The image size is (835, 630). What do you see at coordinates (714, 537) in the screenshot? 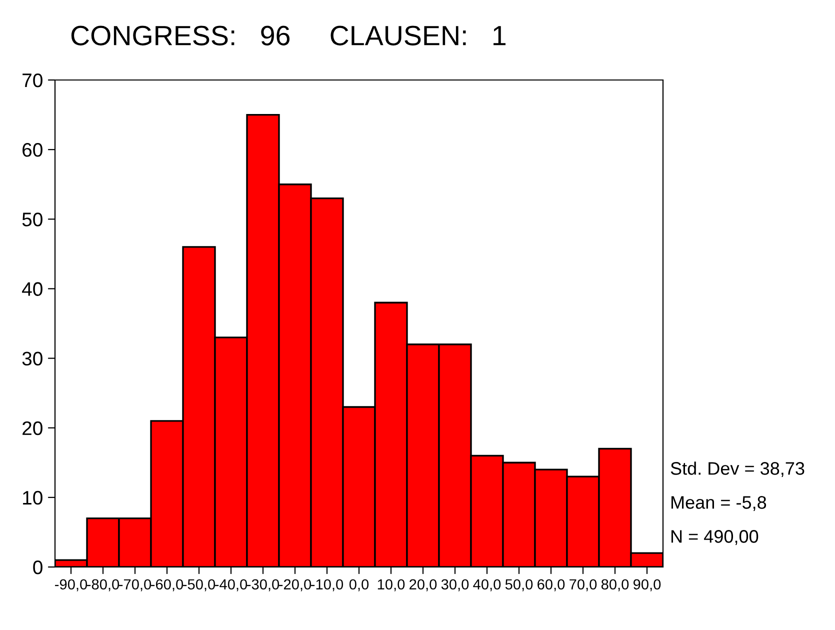
I see `text: N = 490,00` at bounding box center [714, 537].